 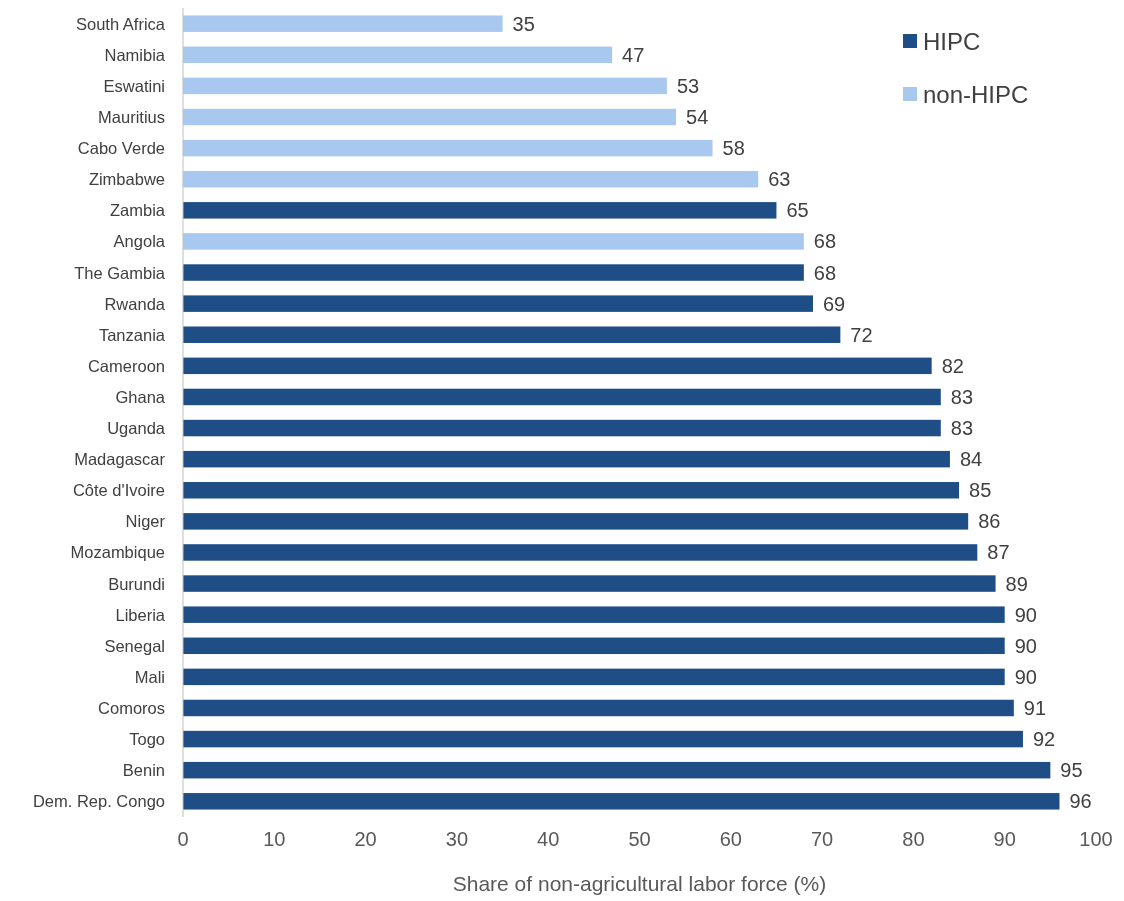 What do you see at coordinates (639, 839) in the screenshot?
I see `x-tick-label: 50` at bounding box center [639, 839].